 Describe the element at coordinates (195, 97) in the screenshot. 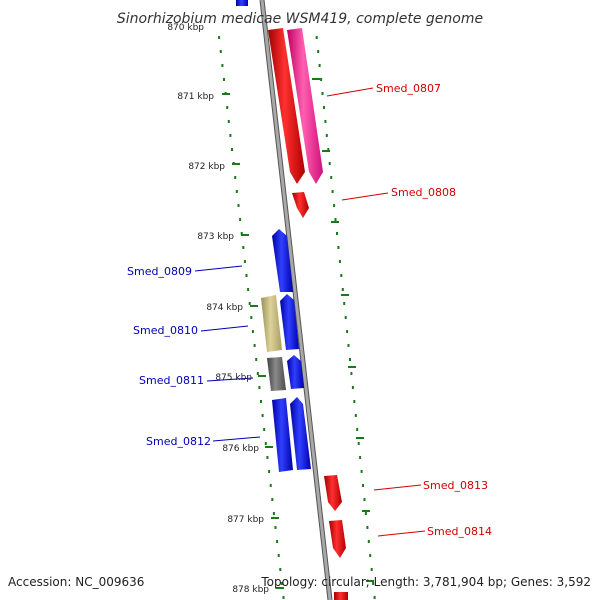

I see `tick-label-871: 871 kbp` at that location.